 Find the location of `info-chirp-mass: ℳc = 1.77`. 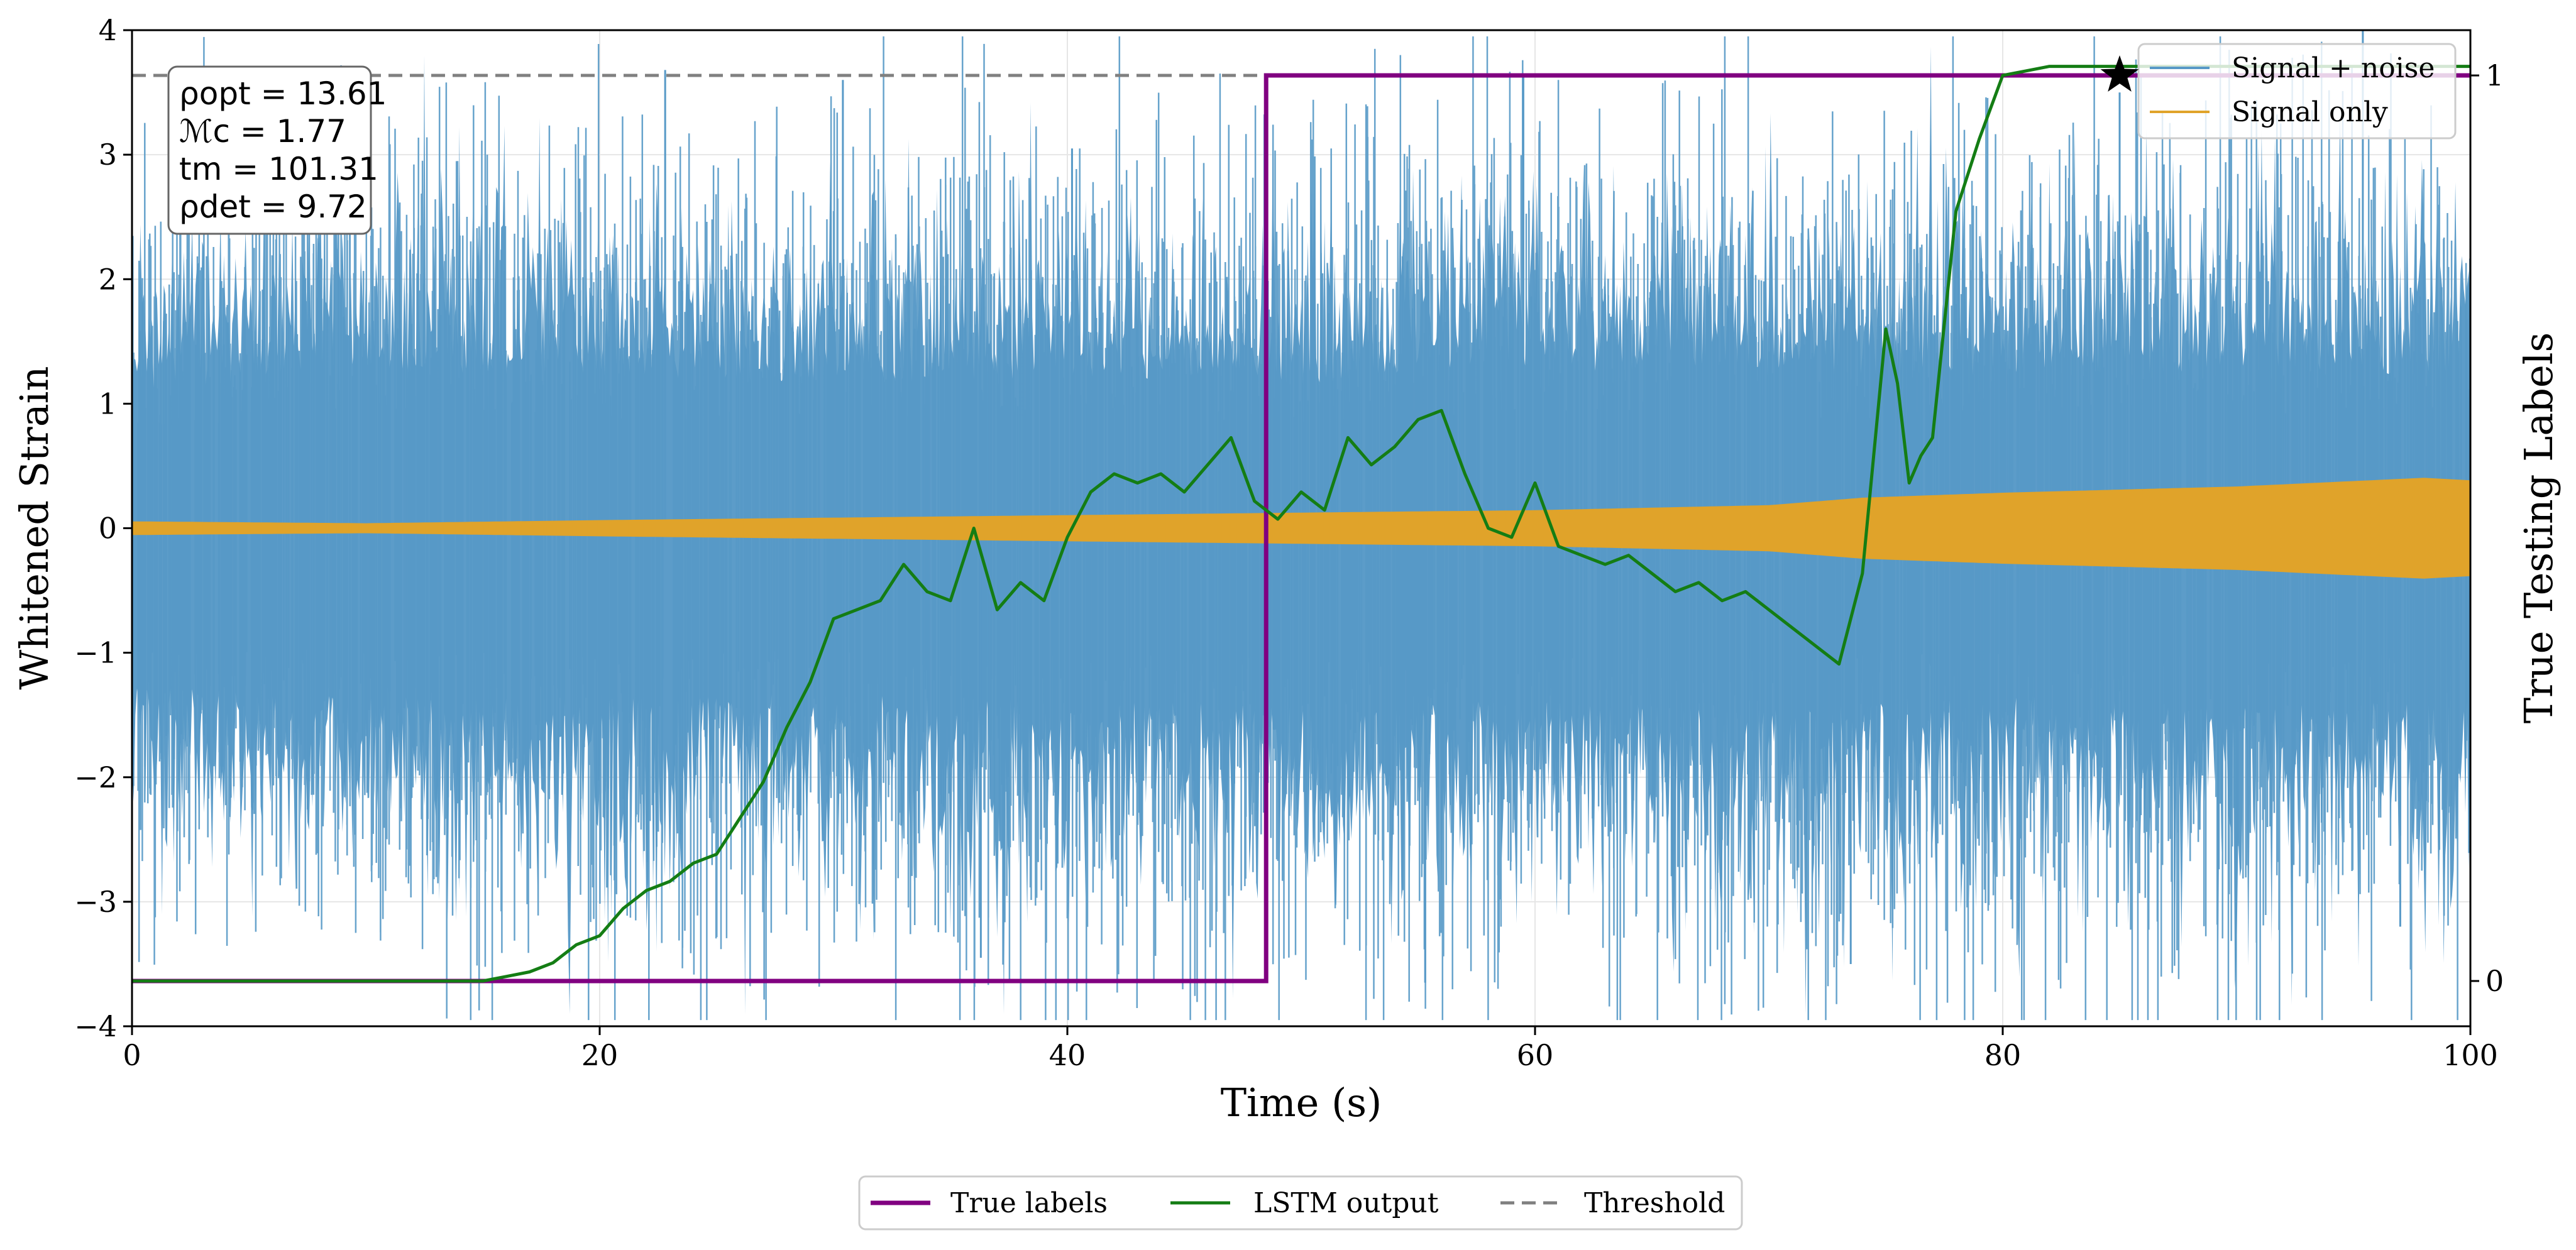

info-chirp-mass: ℳc = 1.77 is located at coordinates (262, 131).